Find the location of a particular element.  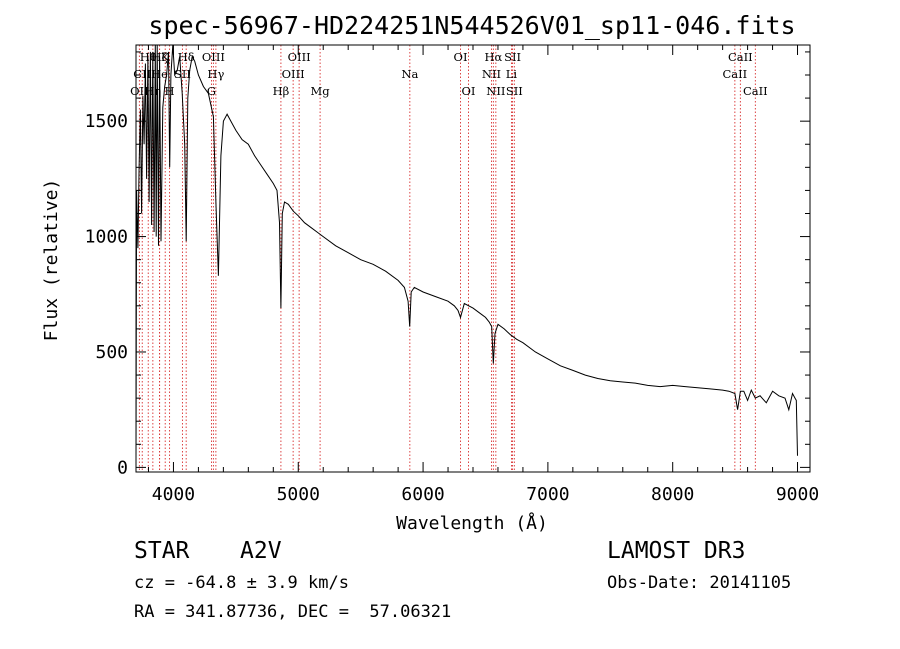

y-tick-label: 1500 is located at coordinates (106, 121).